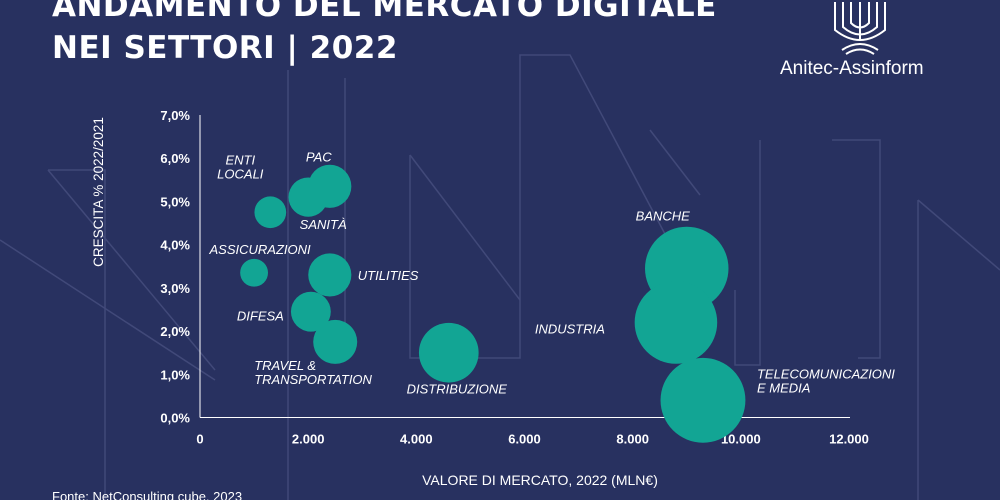 This screenshot has width=1000, height=500. Describe the element at coordinates (524, 439) in the screenshot. I see `x-tick-label: 6.000` at that location.